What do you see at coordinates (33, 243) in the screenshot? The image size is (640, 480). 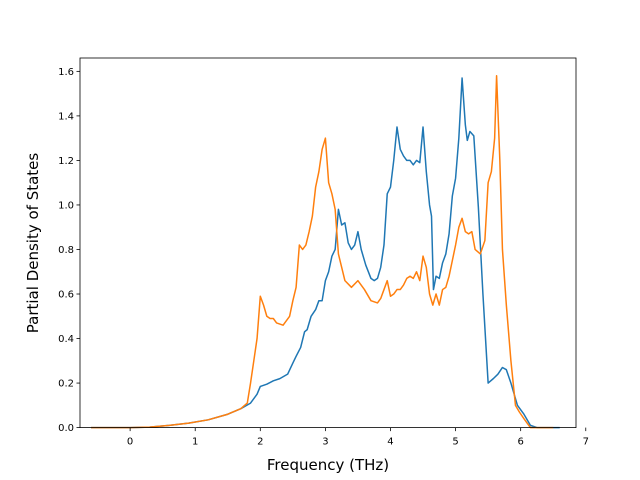 I see `y-axis-label: Partial Density of States` at bounding box center [33, 243].